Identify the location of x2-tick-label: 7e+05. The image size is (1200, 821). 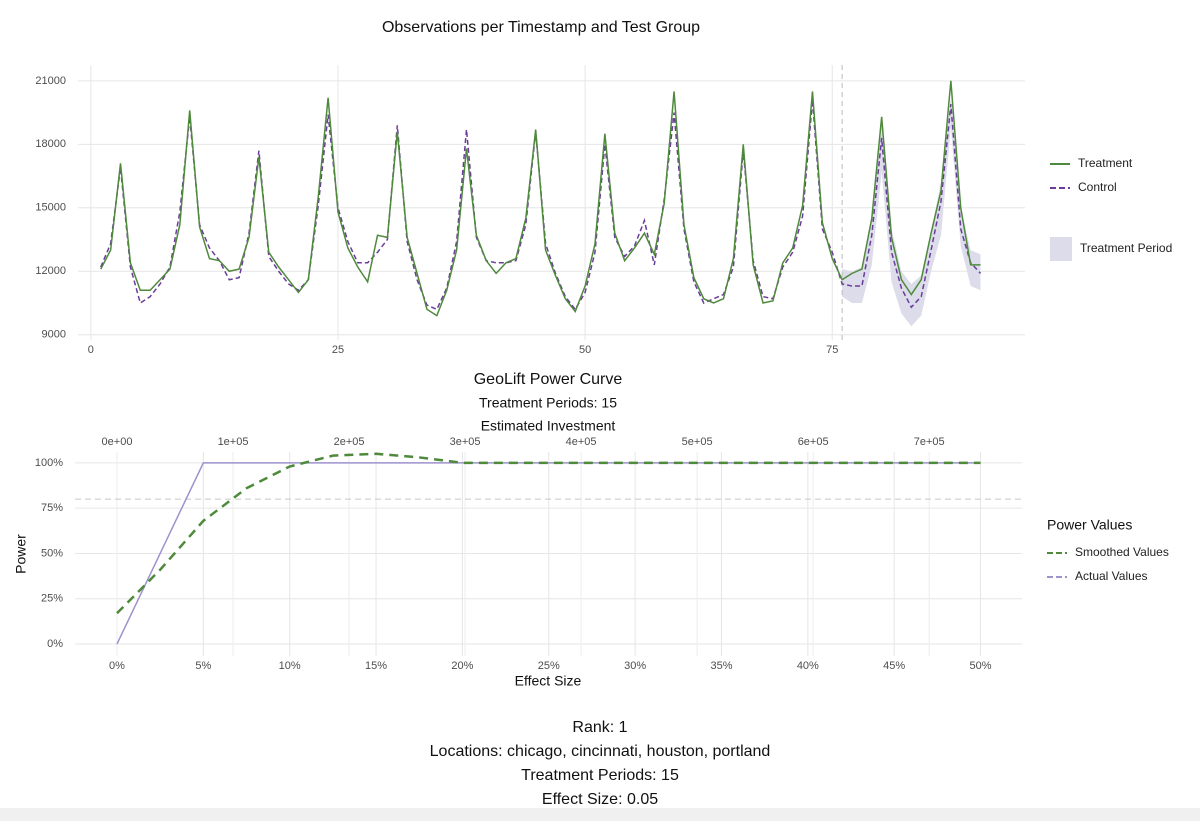
(929, 442).